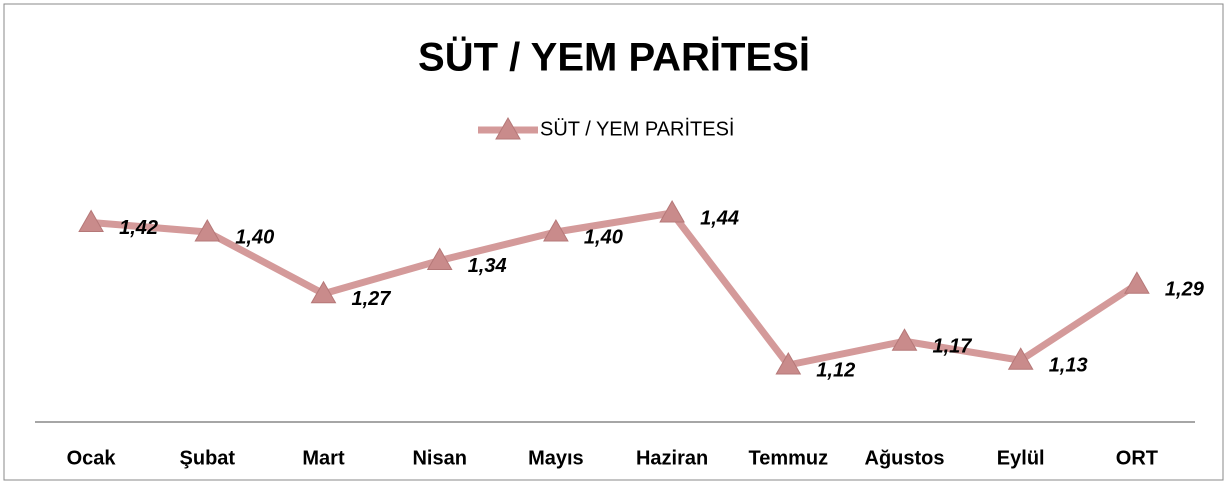  I want to click on data-label: 1,42, so click(138, 228).